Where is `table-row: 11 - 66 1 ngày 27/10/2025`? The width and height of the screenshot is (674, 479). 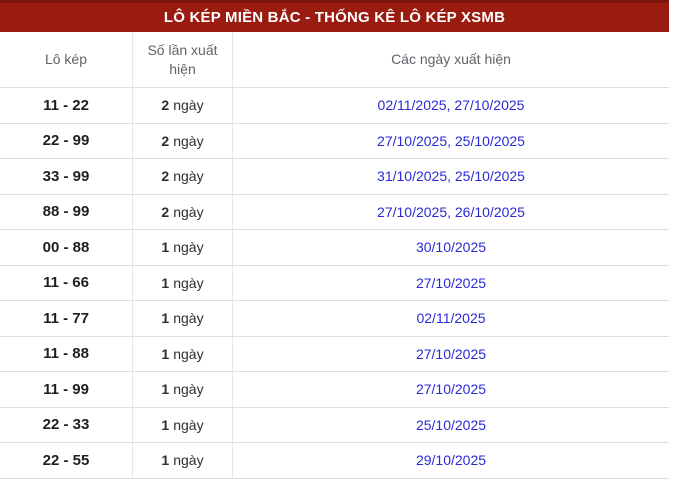
table-row: 11 - 66 1 ngày 27/10/2025 is located at coordinates (334, 283).